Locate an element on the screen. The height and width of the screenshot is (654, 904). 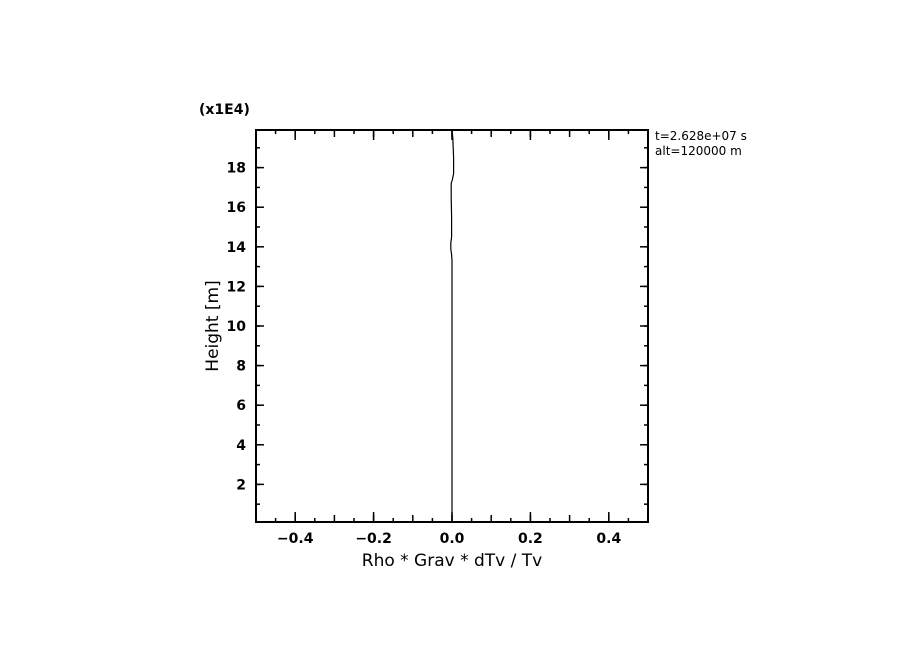
y-tick-label: 2 is located at coordinates (241, 485).